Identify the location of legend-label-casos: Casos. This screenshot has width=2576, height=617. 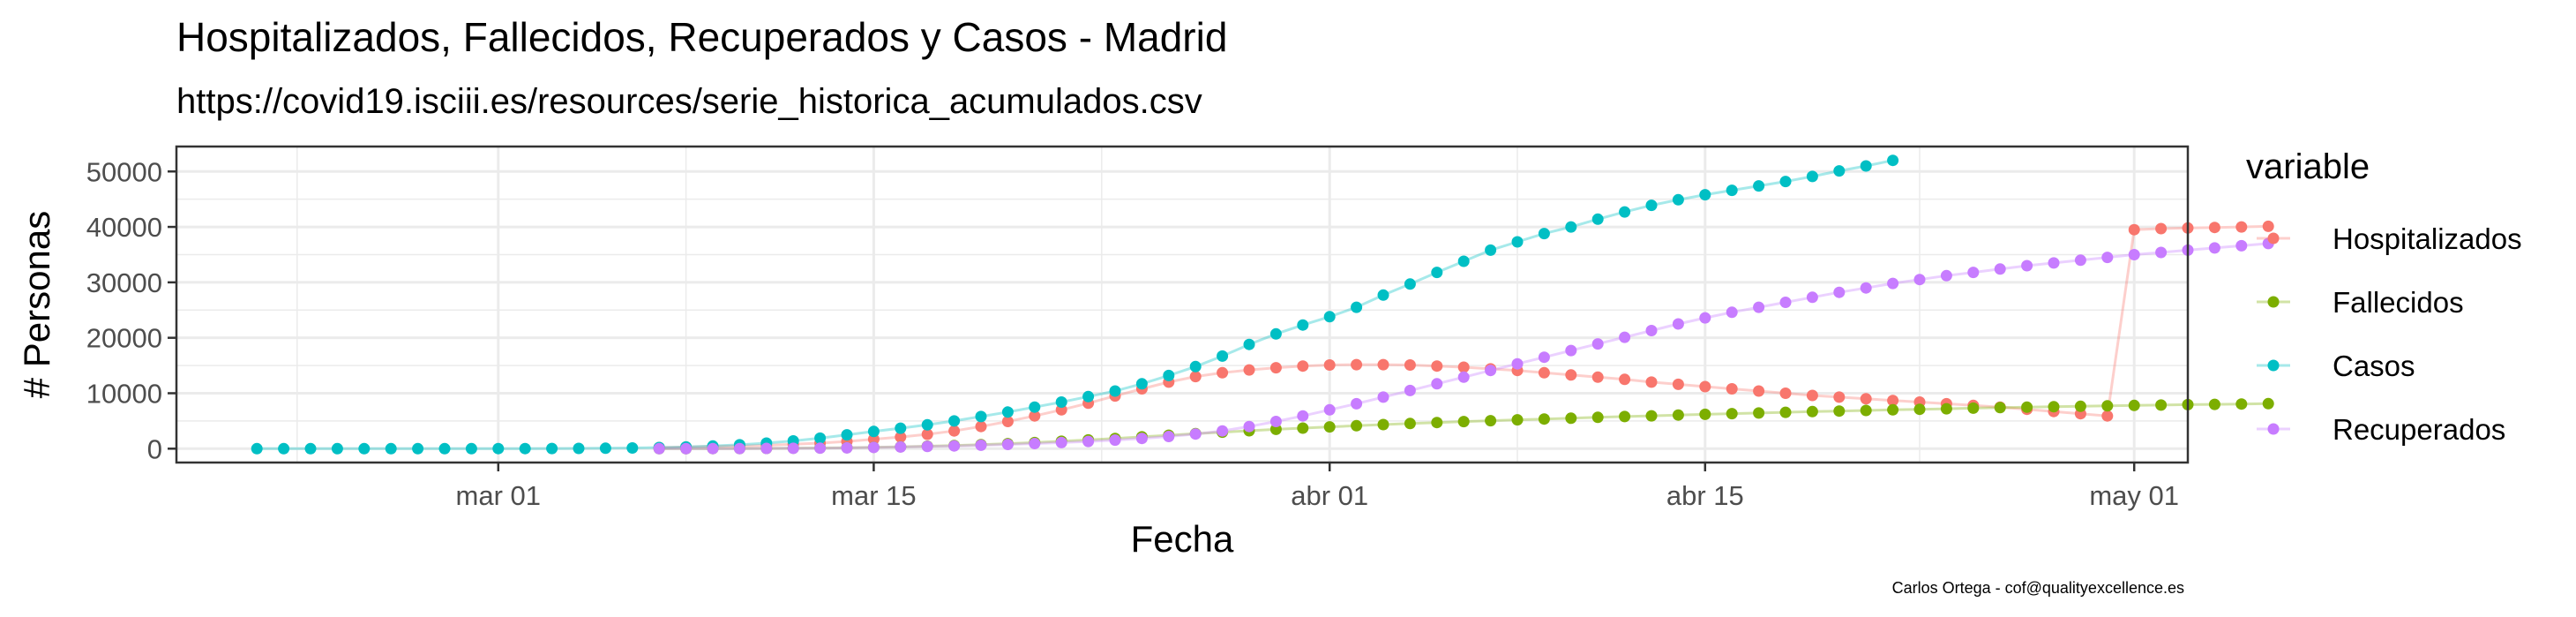
(2374, 366).